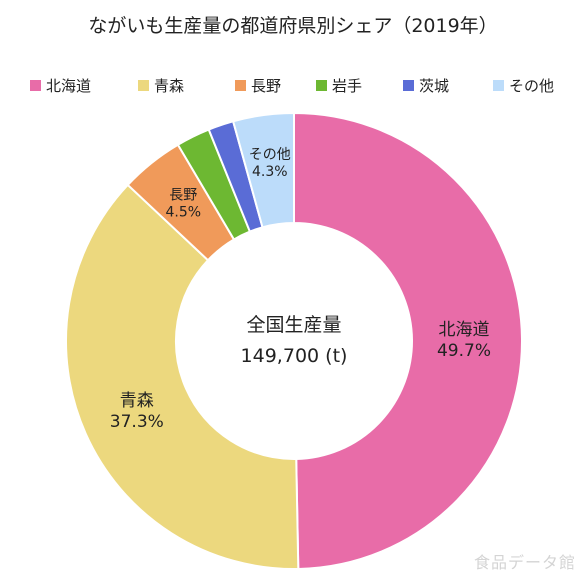 The width and height of the screenshot is (586, 586). I want to click on chart-title: ながいも生産量の都道府県別シェア（2019年）, so click(293, 26).